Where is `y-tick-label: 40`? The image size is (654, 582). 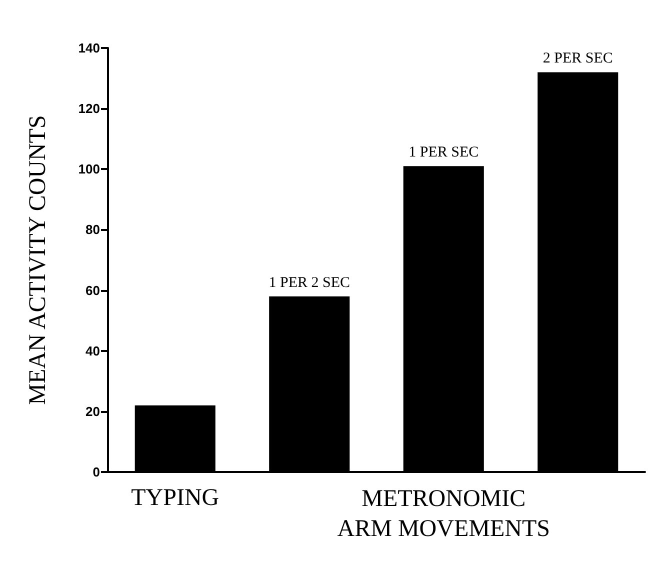 y-tick-label: 40 is located at coordinates (93, 350).